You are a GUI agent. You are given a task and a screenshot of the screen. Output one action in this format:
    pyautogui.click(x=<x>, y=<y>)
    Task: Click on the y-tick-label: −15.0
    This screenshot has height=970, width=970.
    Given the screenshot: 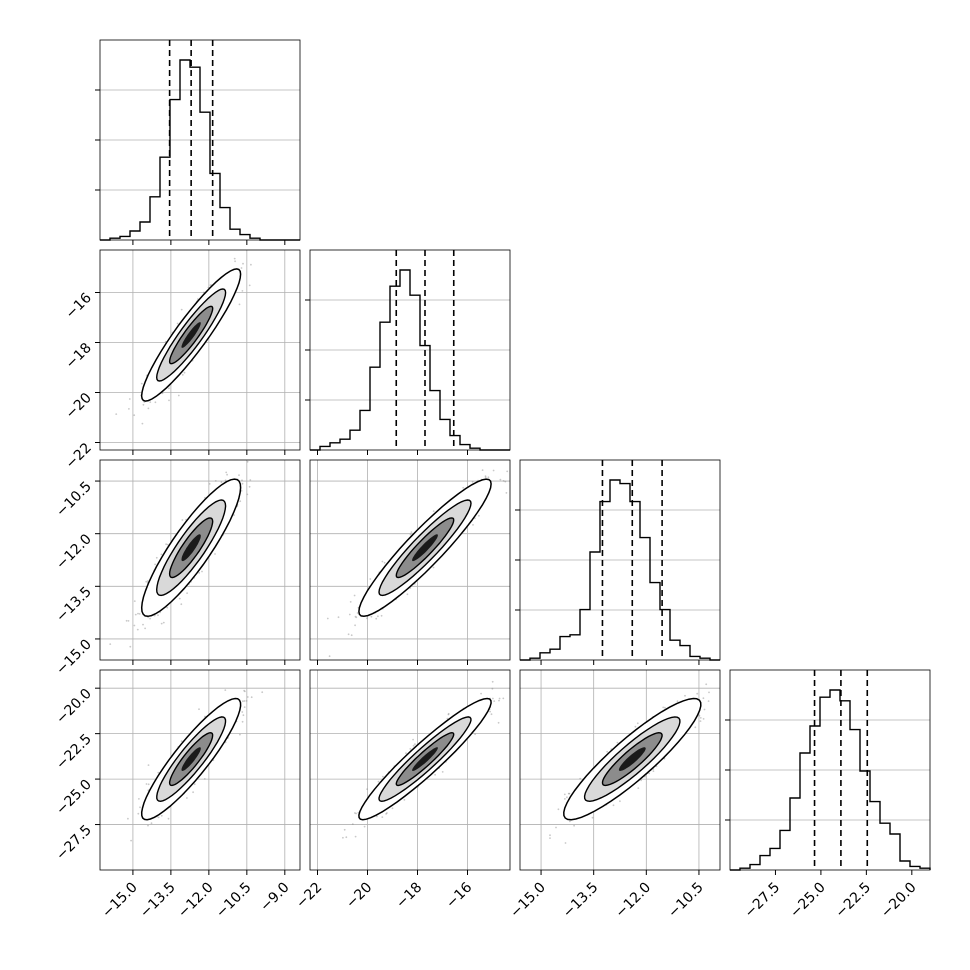 What is the action you would take?
    pyautogui.click(x=74, y=657)
    